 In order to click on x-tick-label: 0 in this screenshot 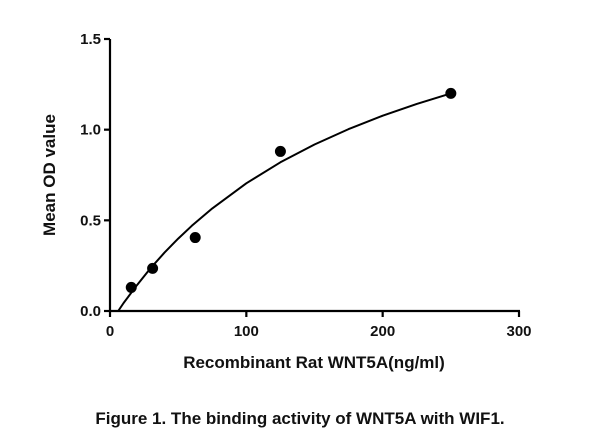, I will do `click(110, 331)`.